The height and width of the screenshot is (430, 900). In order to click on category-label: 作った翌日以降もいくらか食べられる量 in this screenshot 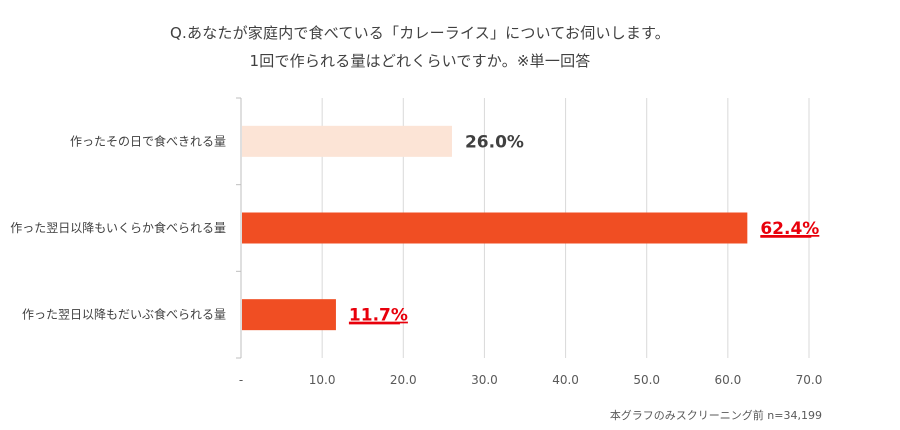, I will do `click(118, 227)`.